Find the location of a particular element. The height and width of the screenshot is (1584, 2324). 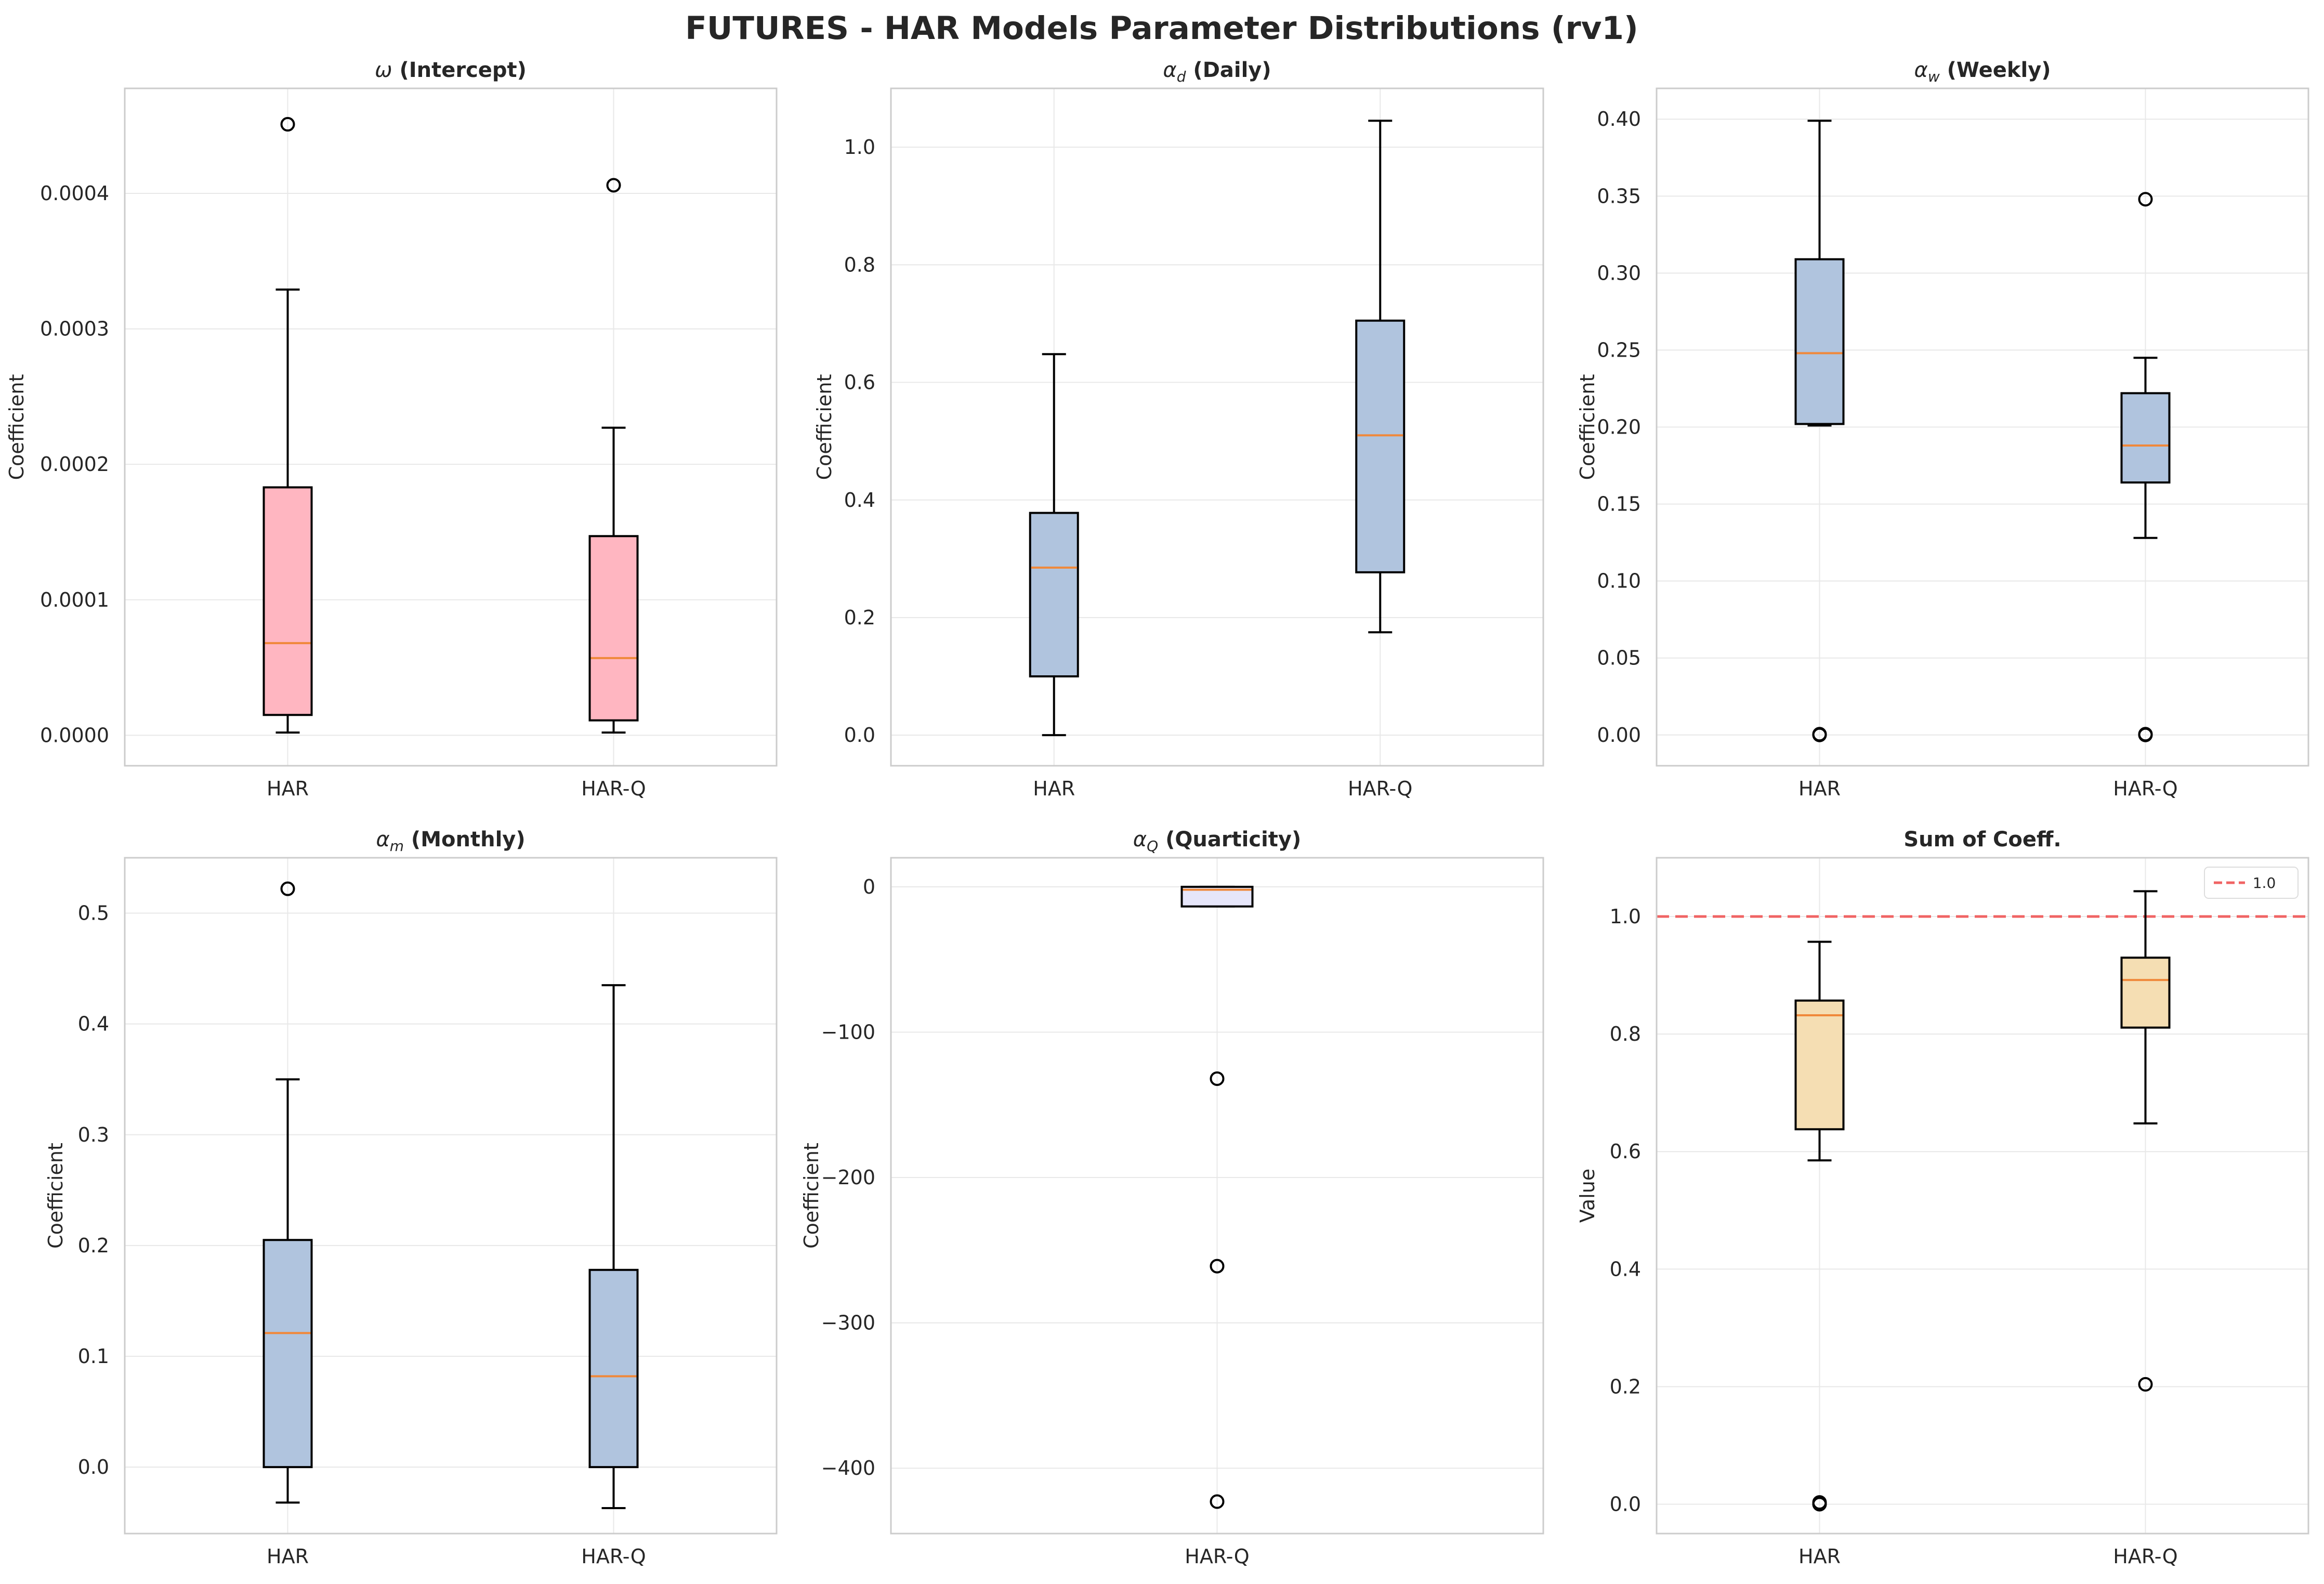

y-tick-label: 0.4 is located at coordinates (93, 1024).